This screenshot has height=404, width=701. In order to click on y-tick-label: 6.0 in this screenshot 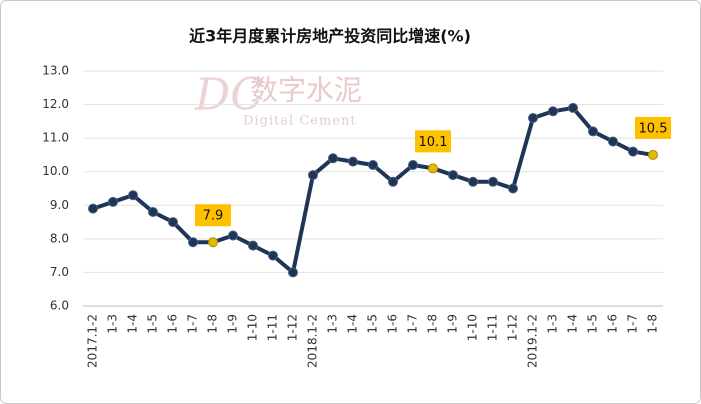, I will do `click(59, 306)`.